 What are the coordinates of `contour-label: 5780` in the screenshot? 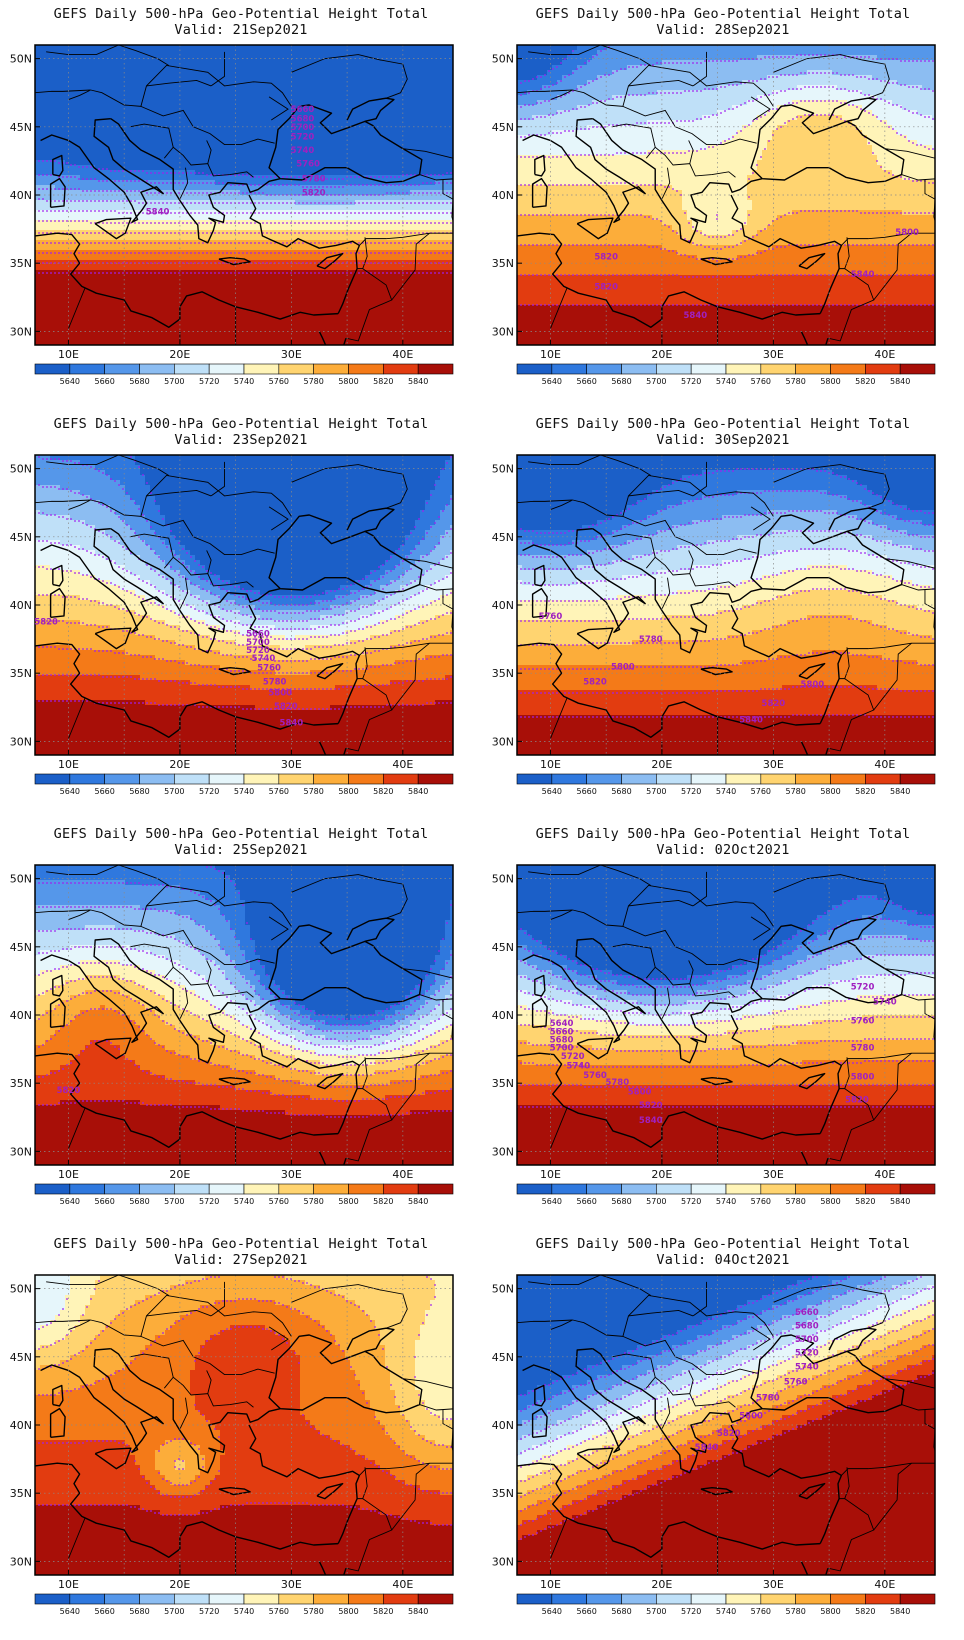 It's located at (863, 1049).